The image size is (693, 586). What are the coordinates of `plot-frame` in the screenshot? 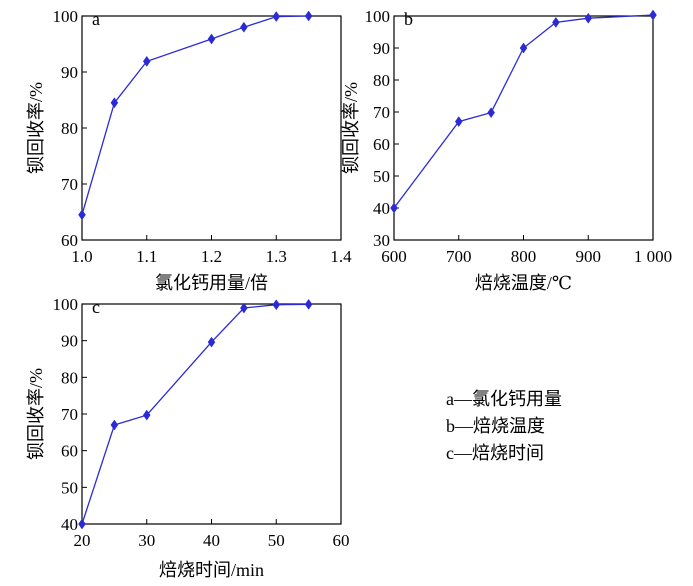 It's located at (211, 128).